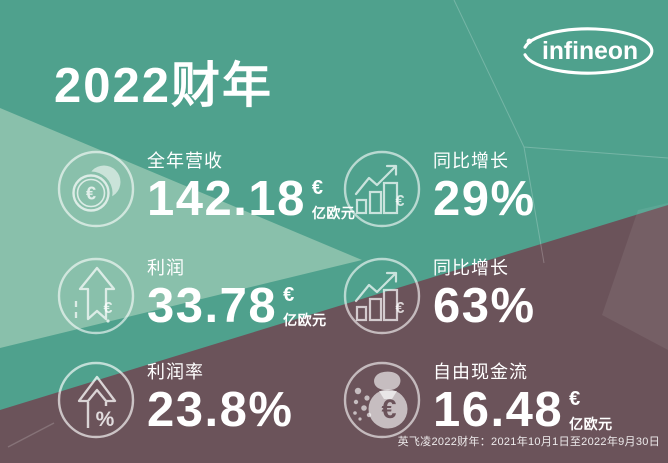 The height and width of the screenshot is (463, 668). I want to click on stat-value: 29%, so click(484, 198).